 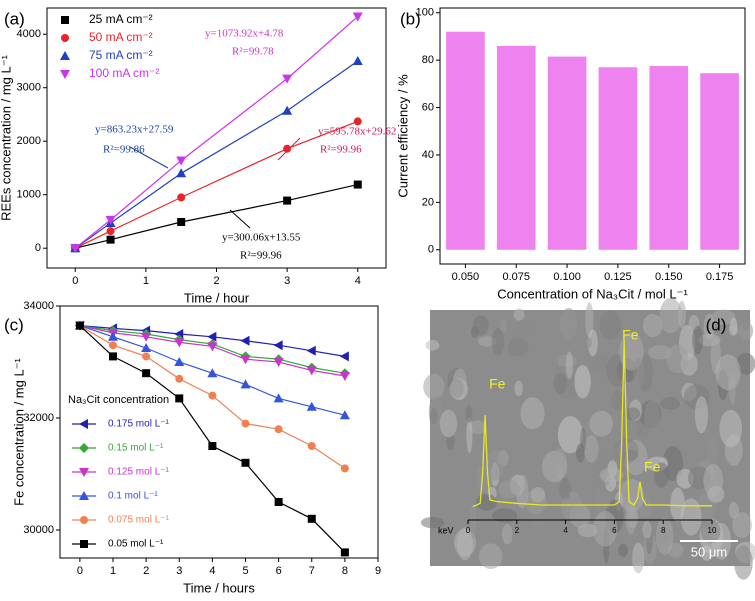 I want to click on series-line, so click(x=216, y=184).